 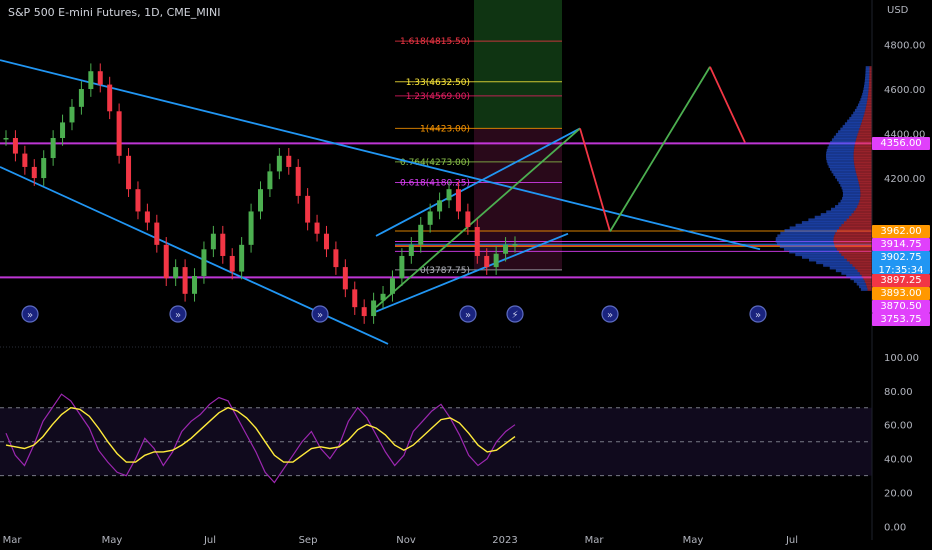 I want to click on price-badge: 3893.00, so click(x=901, y=294).